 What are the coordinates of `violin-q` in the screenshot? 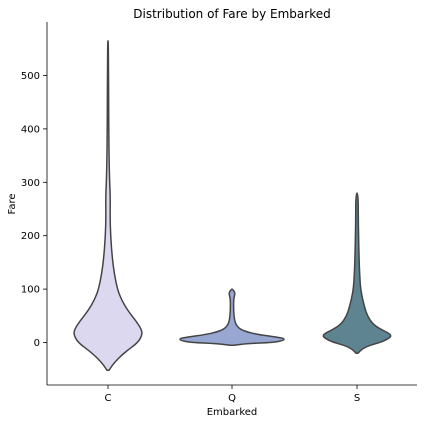 It's located at (232, 317).